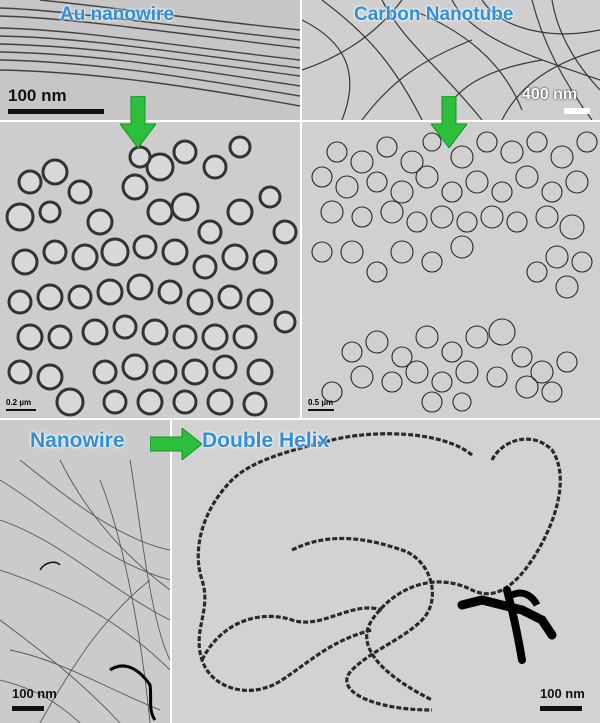 Image resolution: width=600 pixels, height=723 pixels. What do you see at coordinates (34, 693) in the screenshot?
I see `nanowire-bottom-scale-label: 100 nm` at bounding box center [34, 693].